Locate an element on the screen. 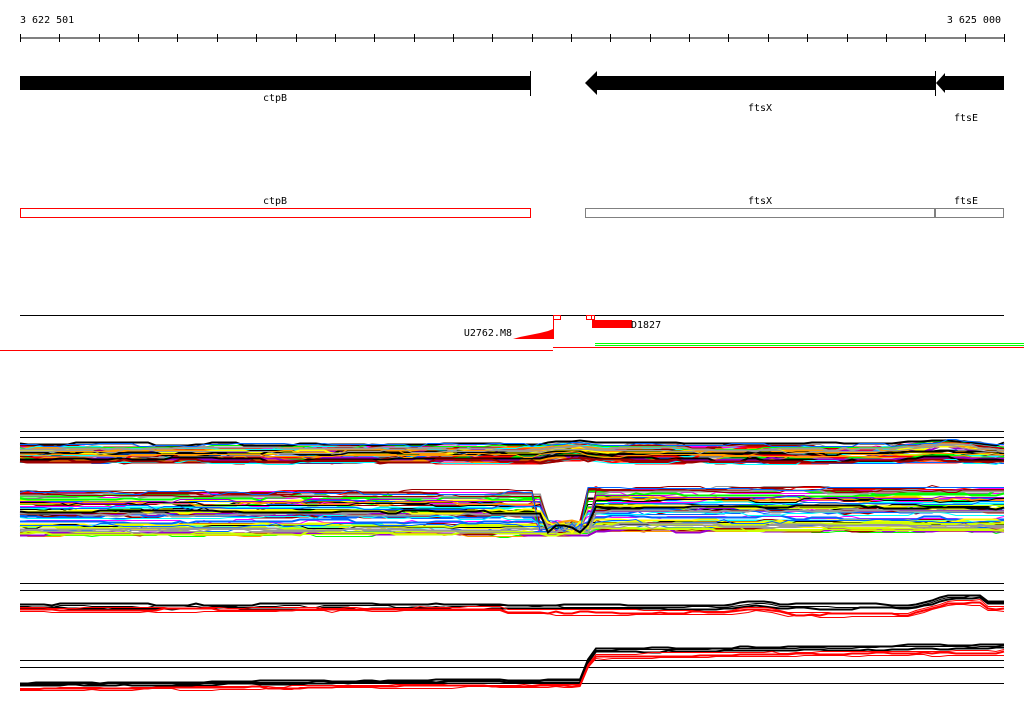 This screenshot has height=714, width=1024. feature-D1827-block is located at coordinates (612, 324).